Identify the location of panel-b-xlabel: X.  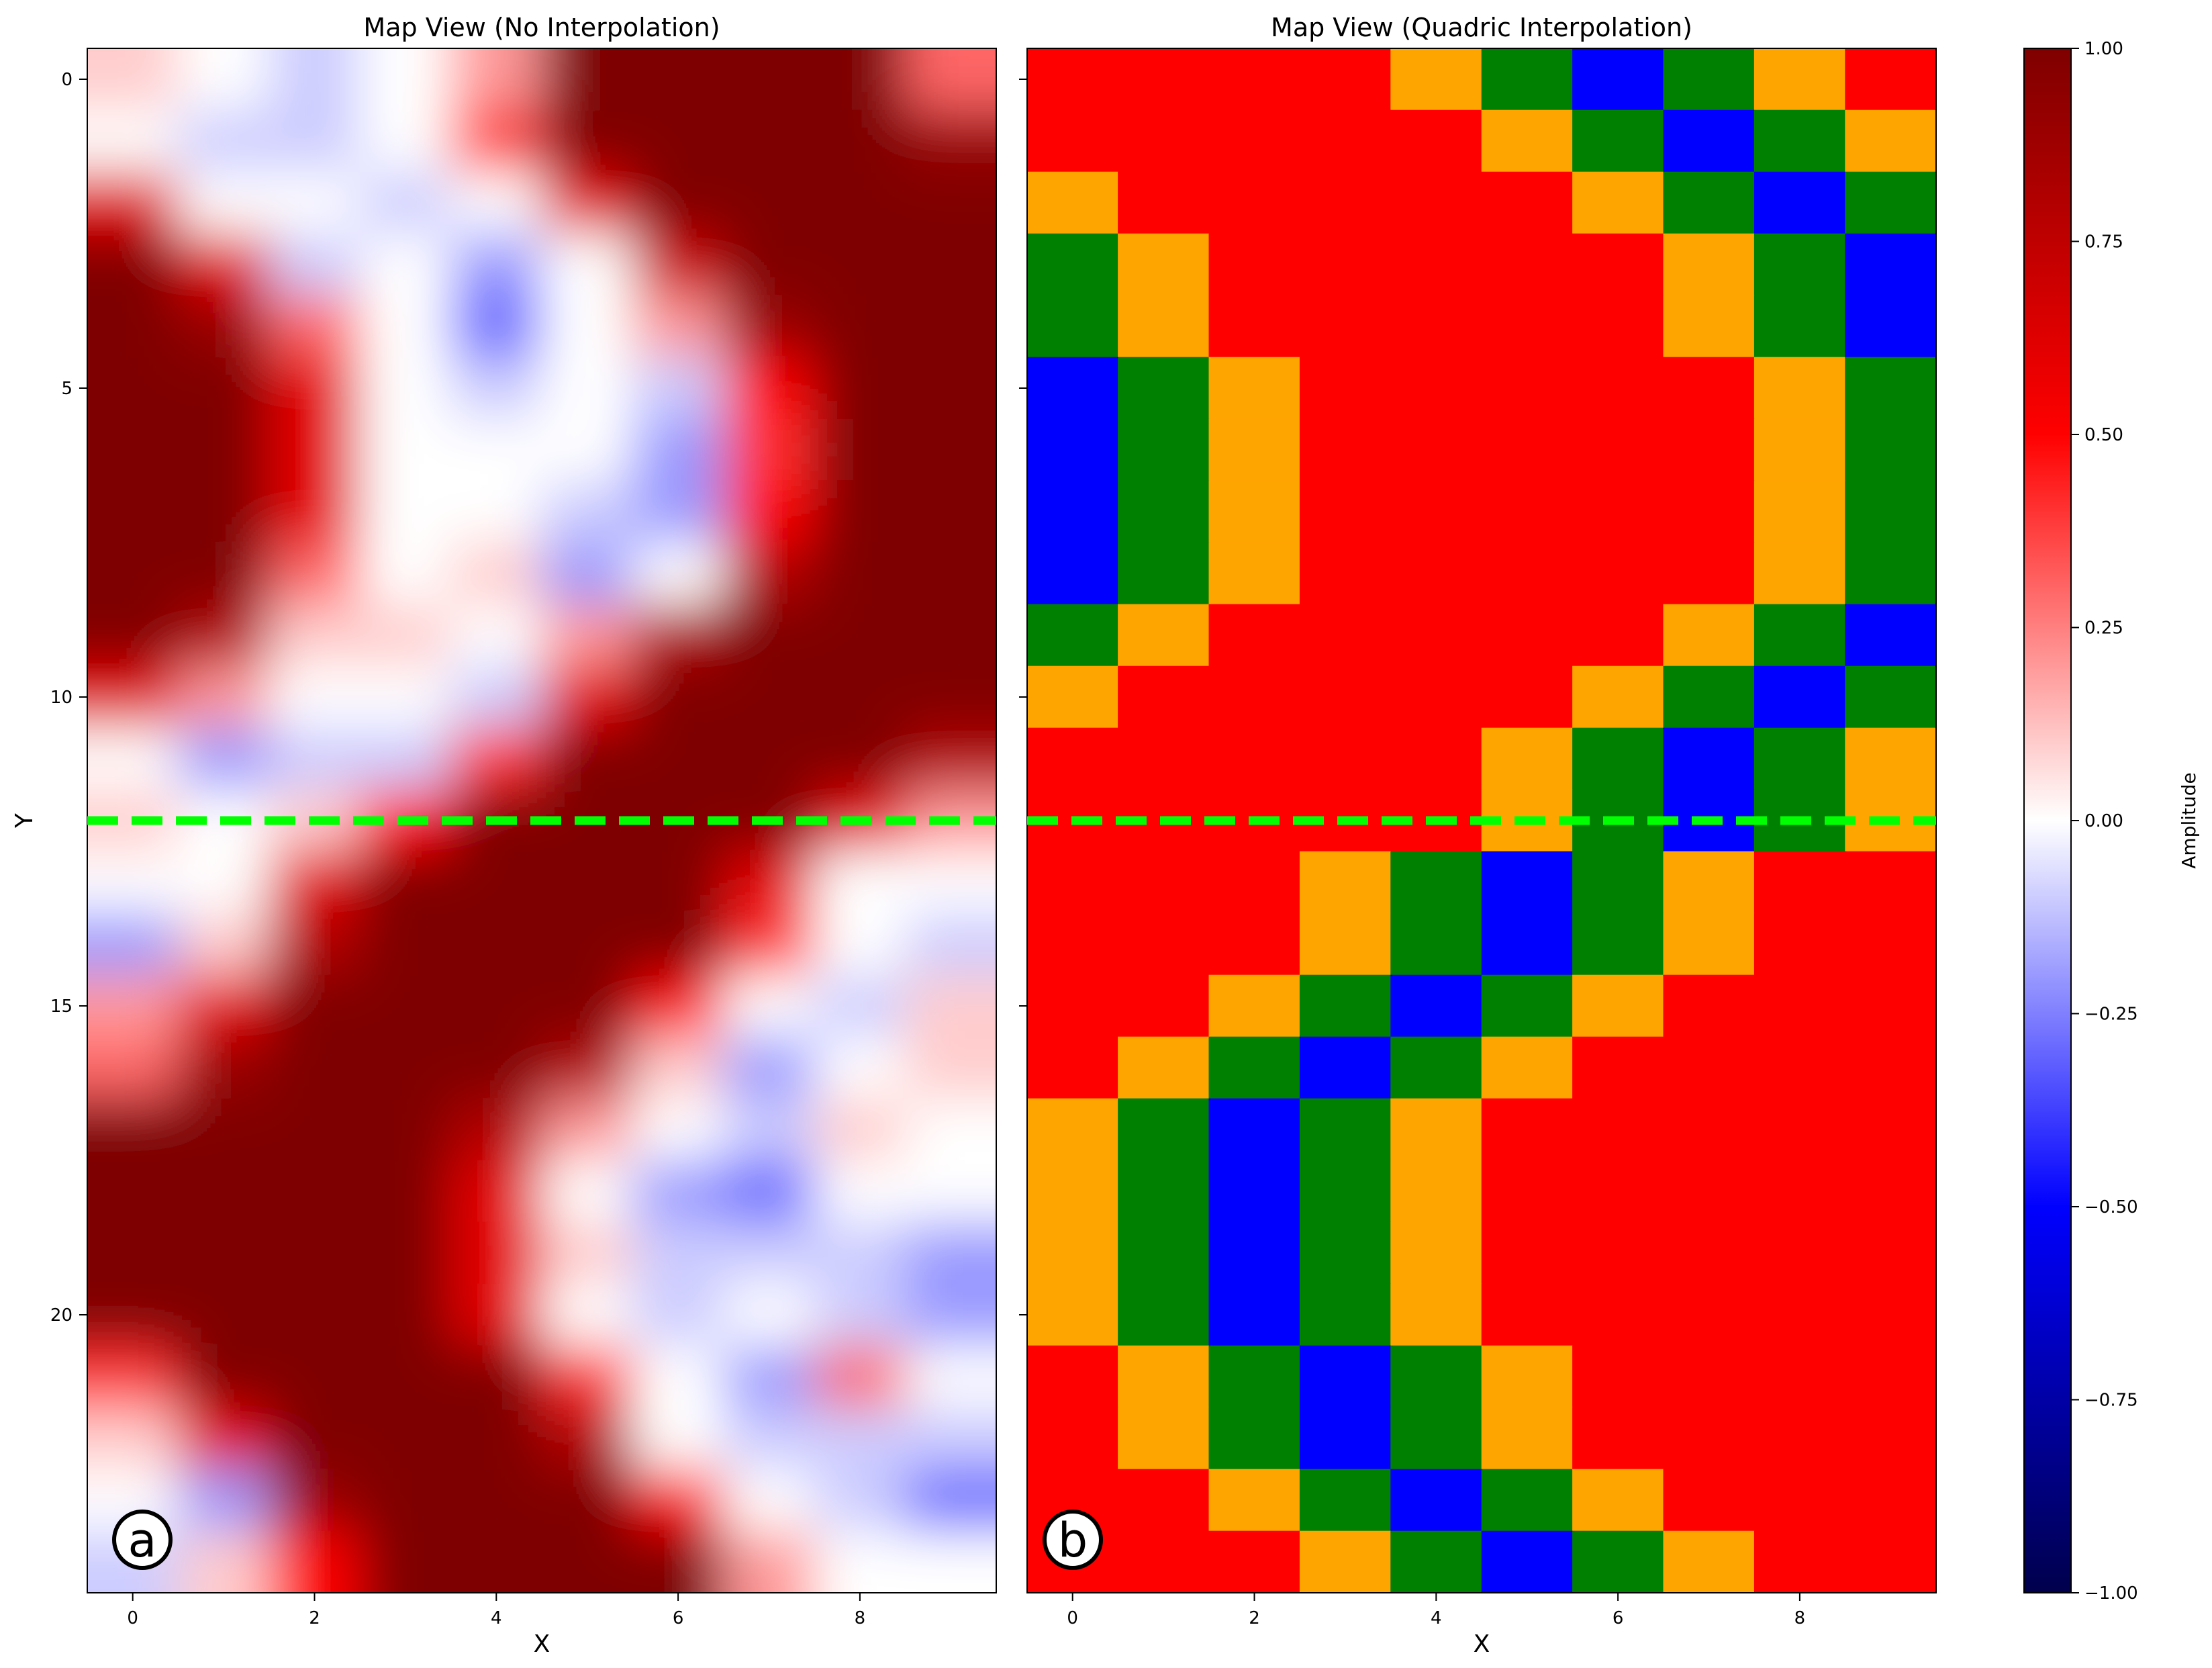
(1482, 1644).